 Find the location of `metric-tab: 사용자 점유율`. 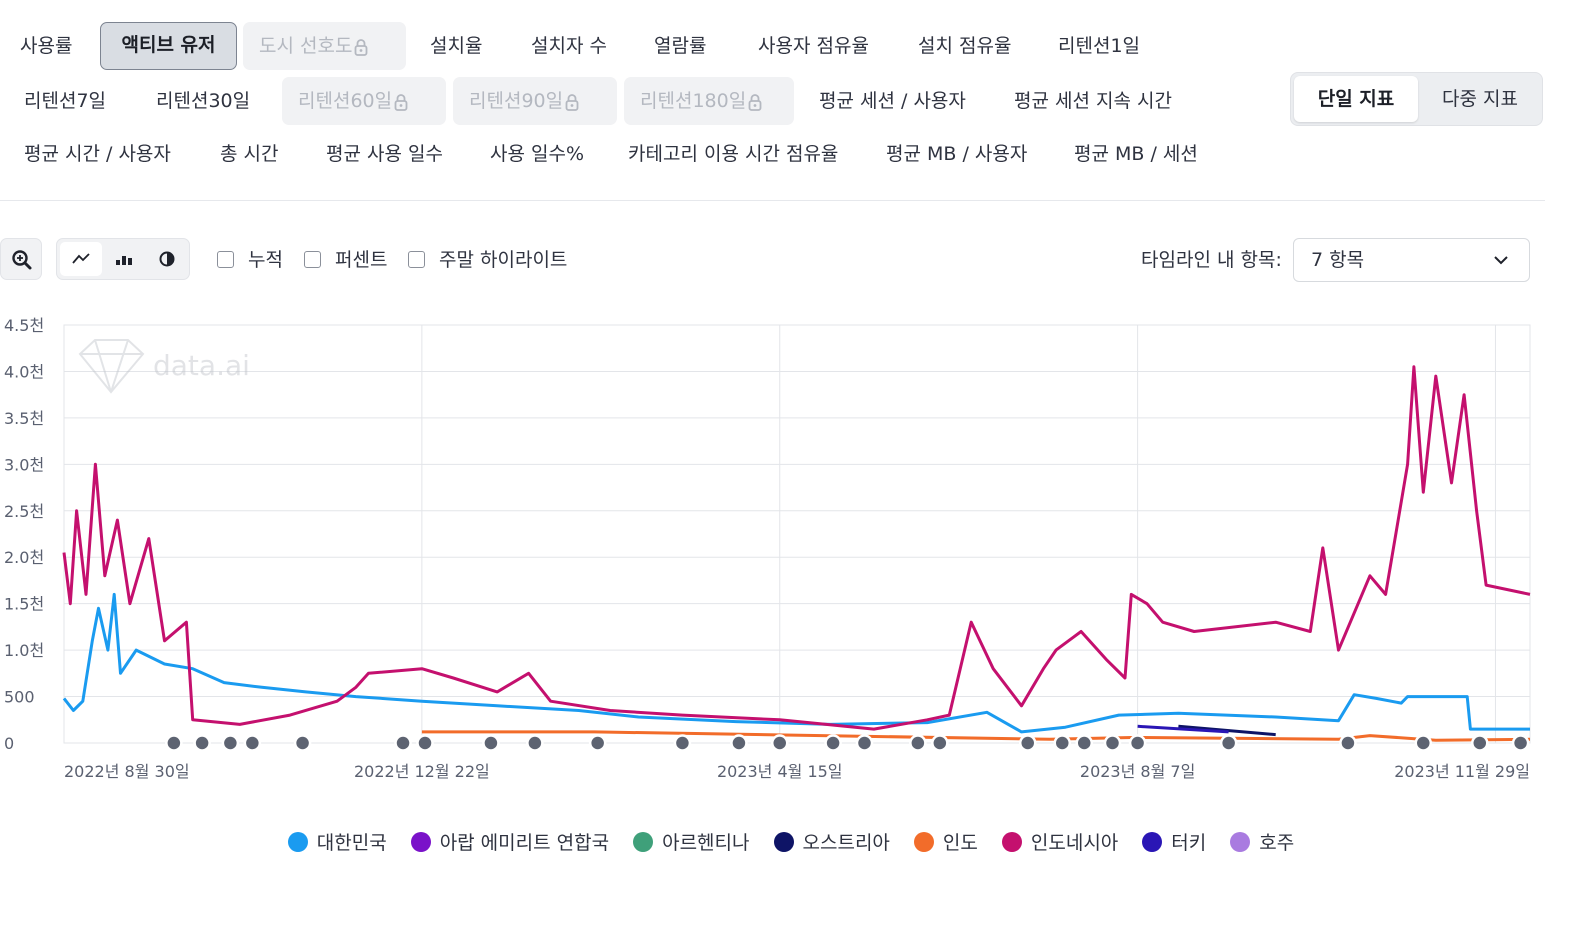

metric-tab: 사용자 점유율 is located at coordinates (814, 46).